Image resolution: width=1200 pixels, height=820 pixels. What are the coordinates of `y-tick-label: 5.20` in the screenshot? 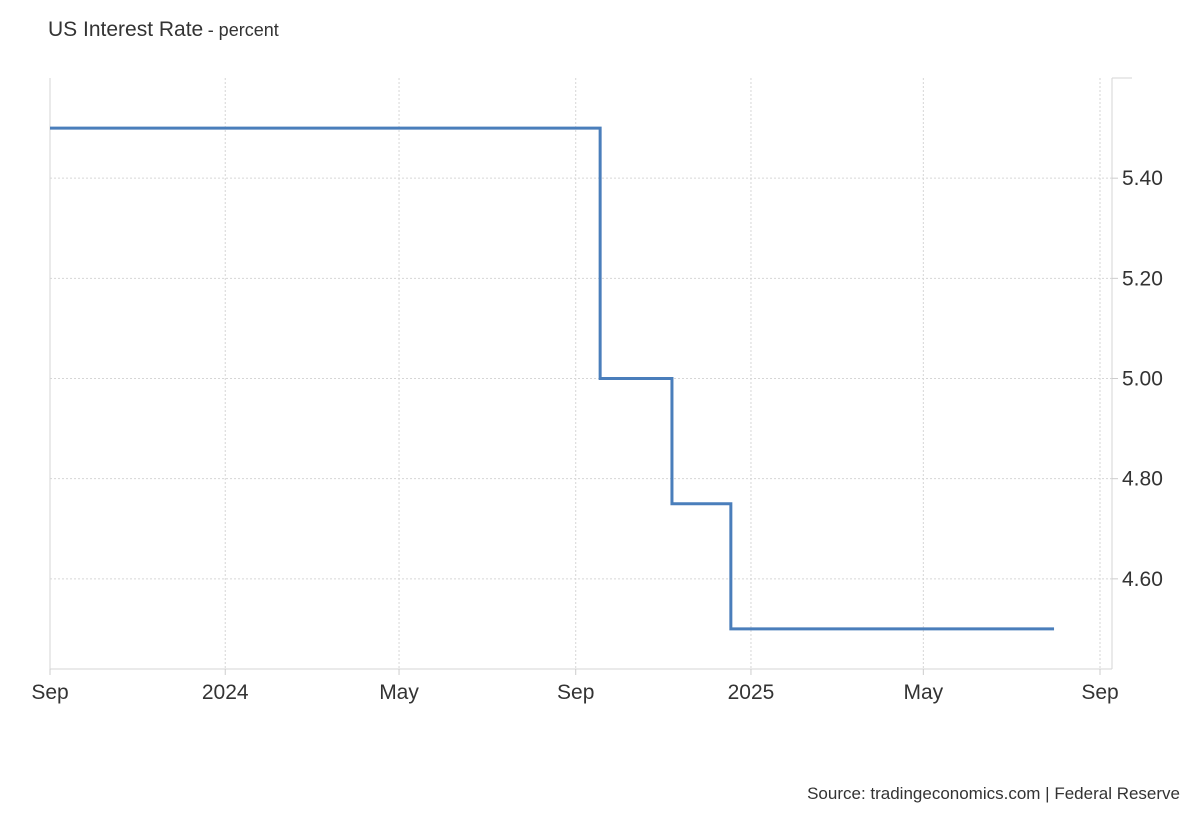 It's located at (1142, 278).